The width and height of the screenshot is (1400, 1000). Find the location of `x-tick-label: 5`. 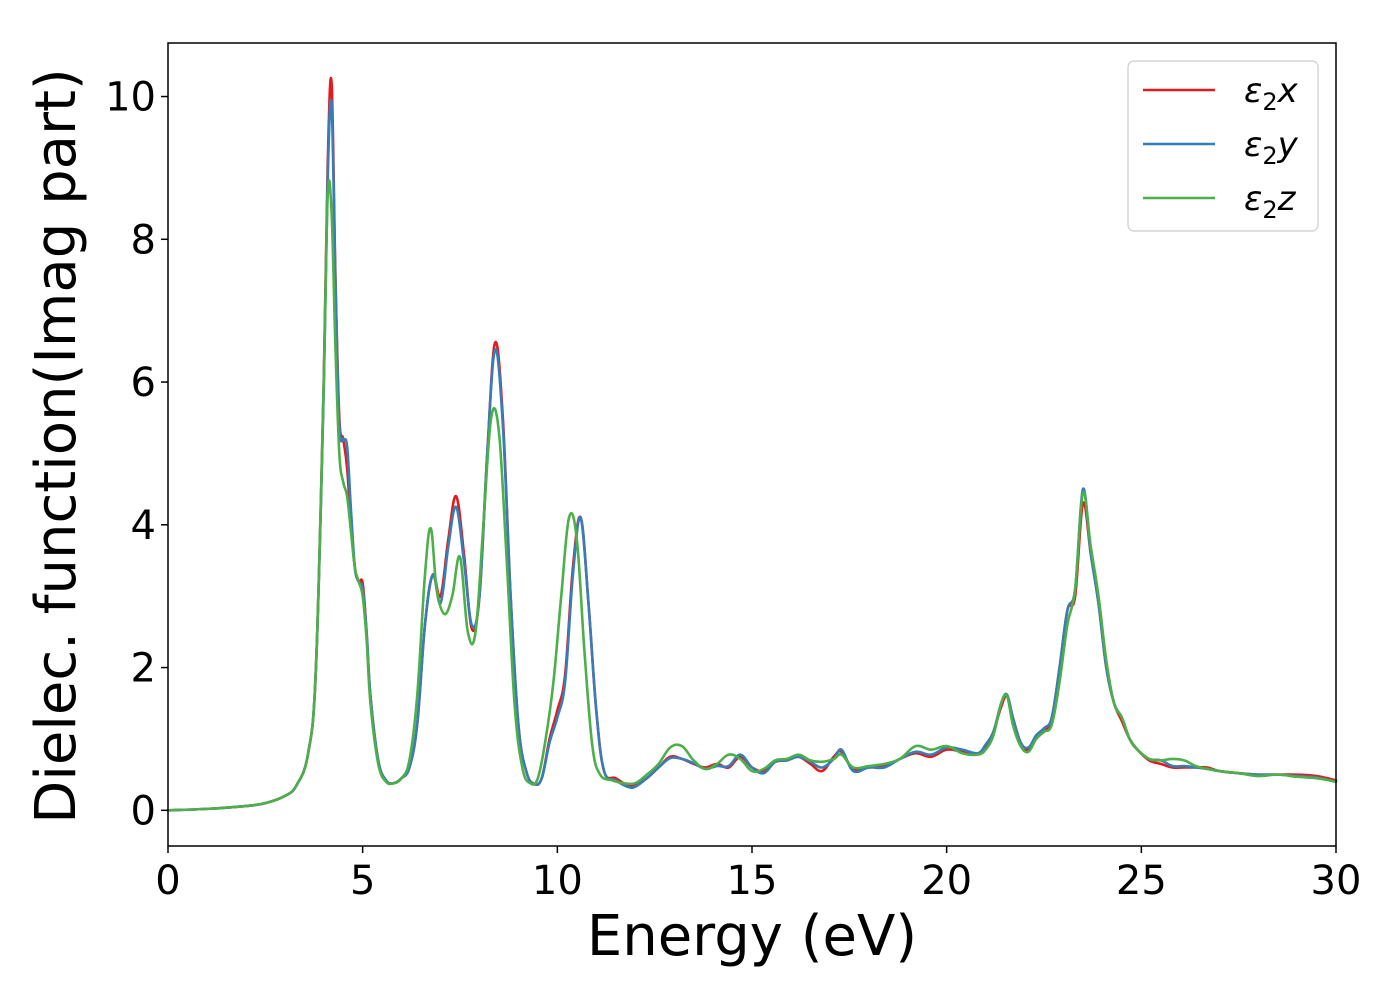

x-tick-label: 5 is located at coordinates (362, 881).